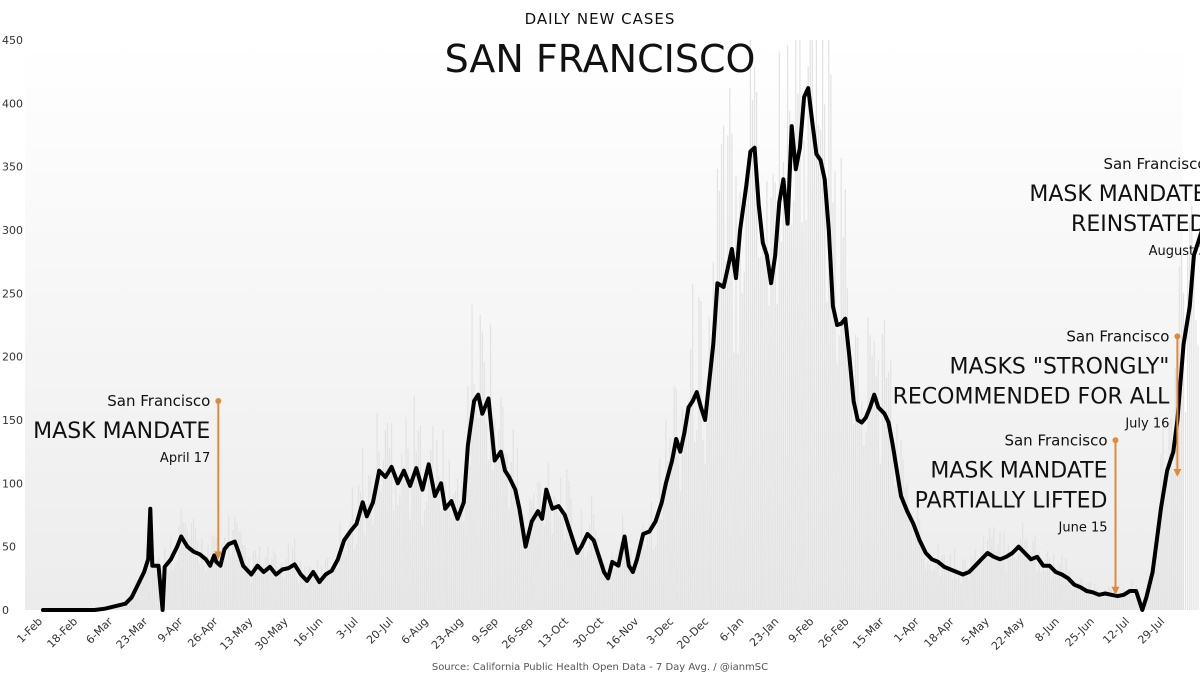  Describe the element at coordinates (1083, 527) in the screenshot. I see `annotation-date: June 15` at that location.